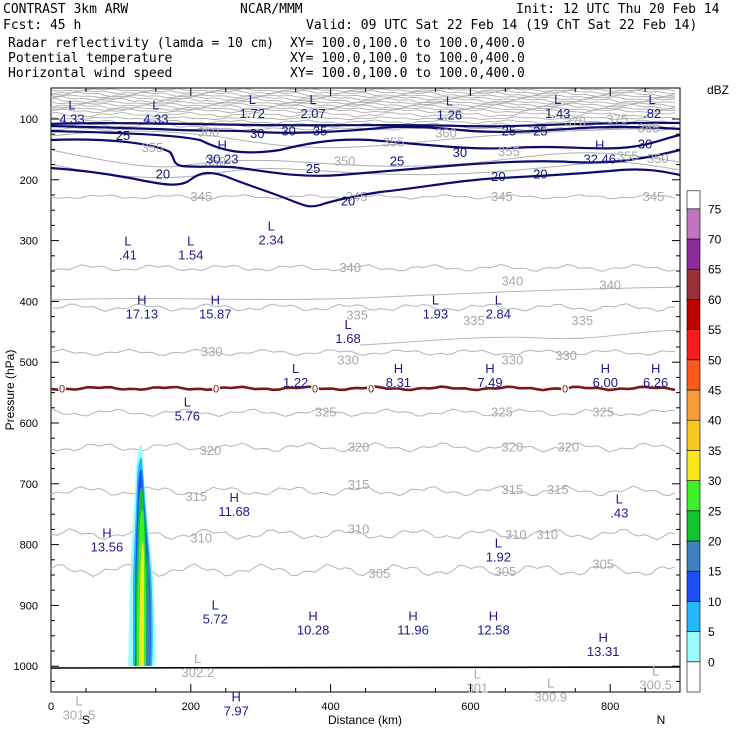 This screenshot has height=740, width=740. I want to click on stratosphere-isentropes, so click(365, 133).